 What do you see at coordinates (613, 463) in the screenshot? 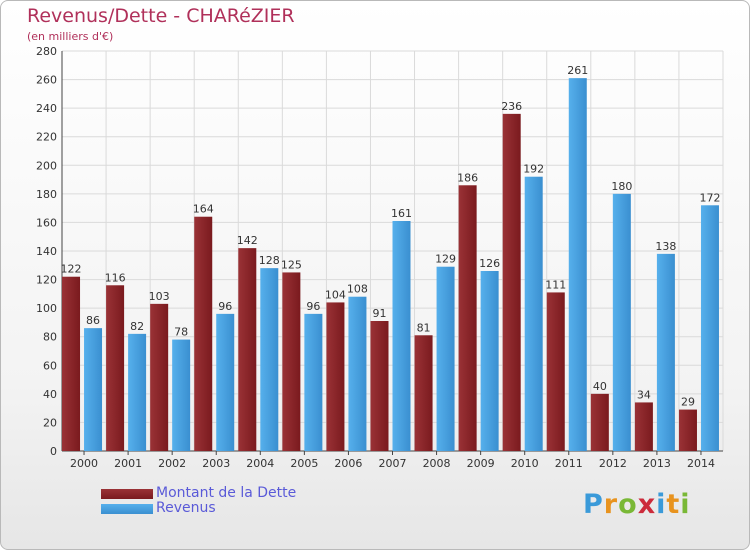
I see `x-tick-label: 2012` at bounding box center [613, 463].